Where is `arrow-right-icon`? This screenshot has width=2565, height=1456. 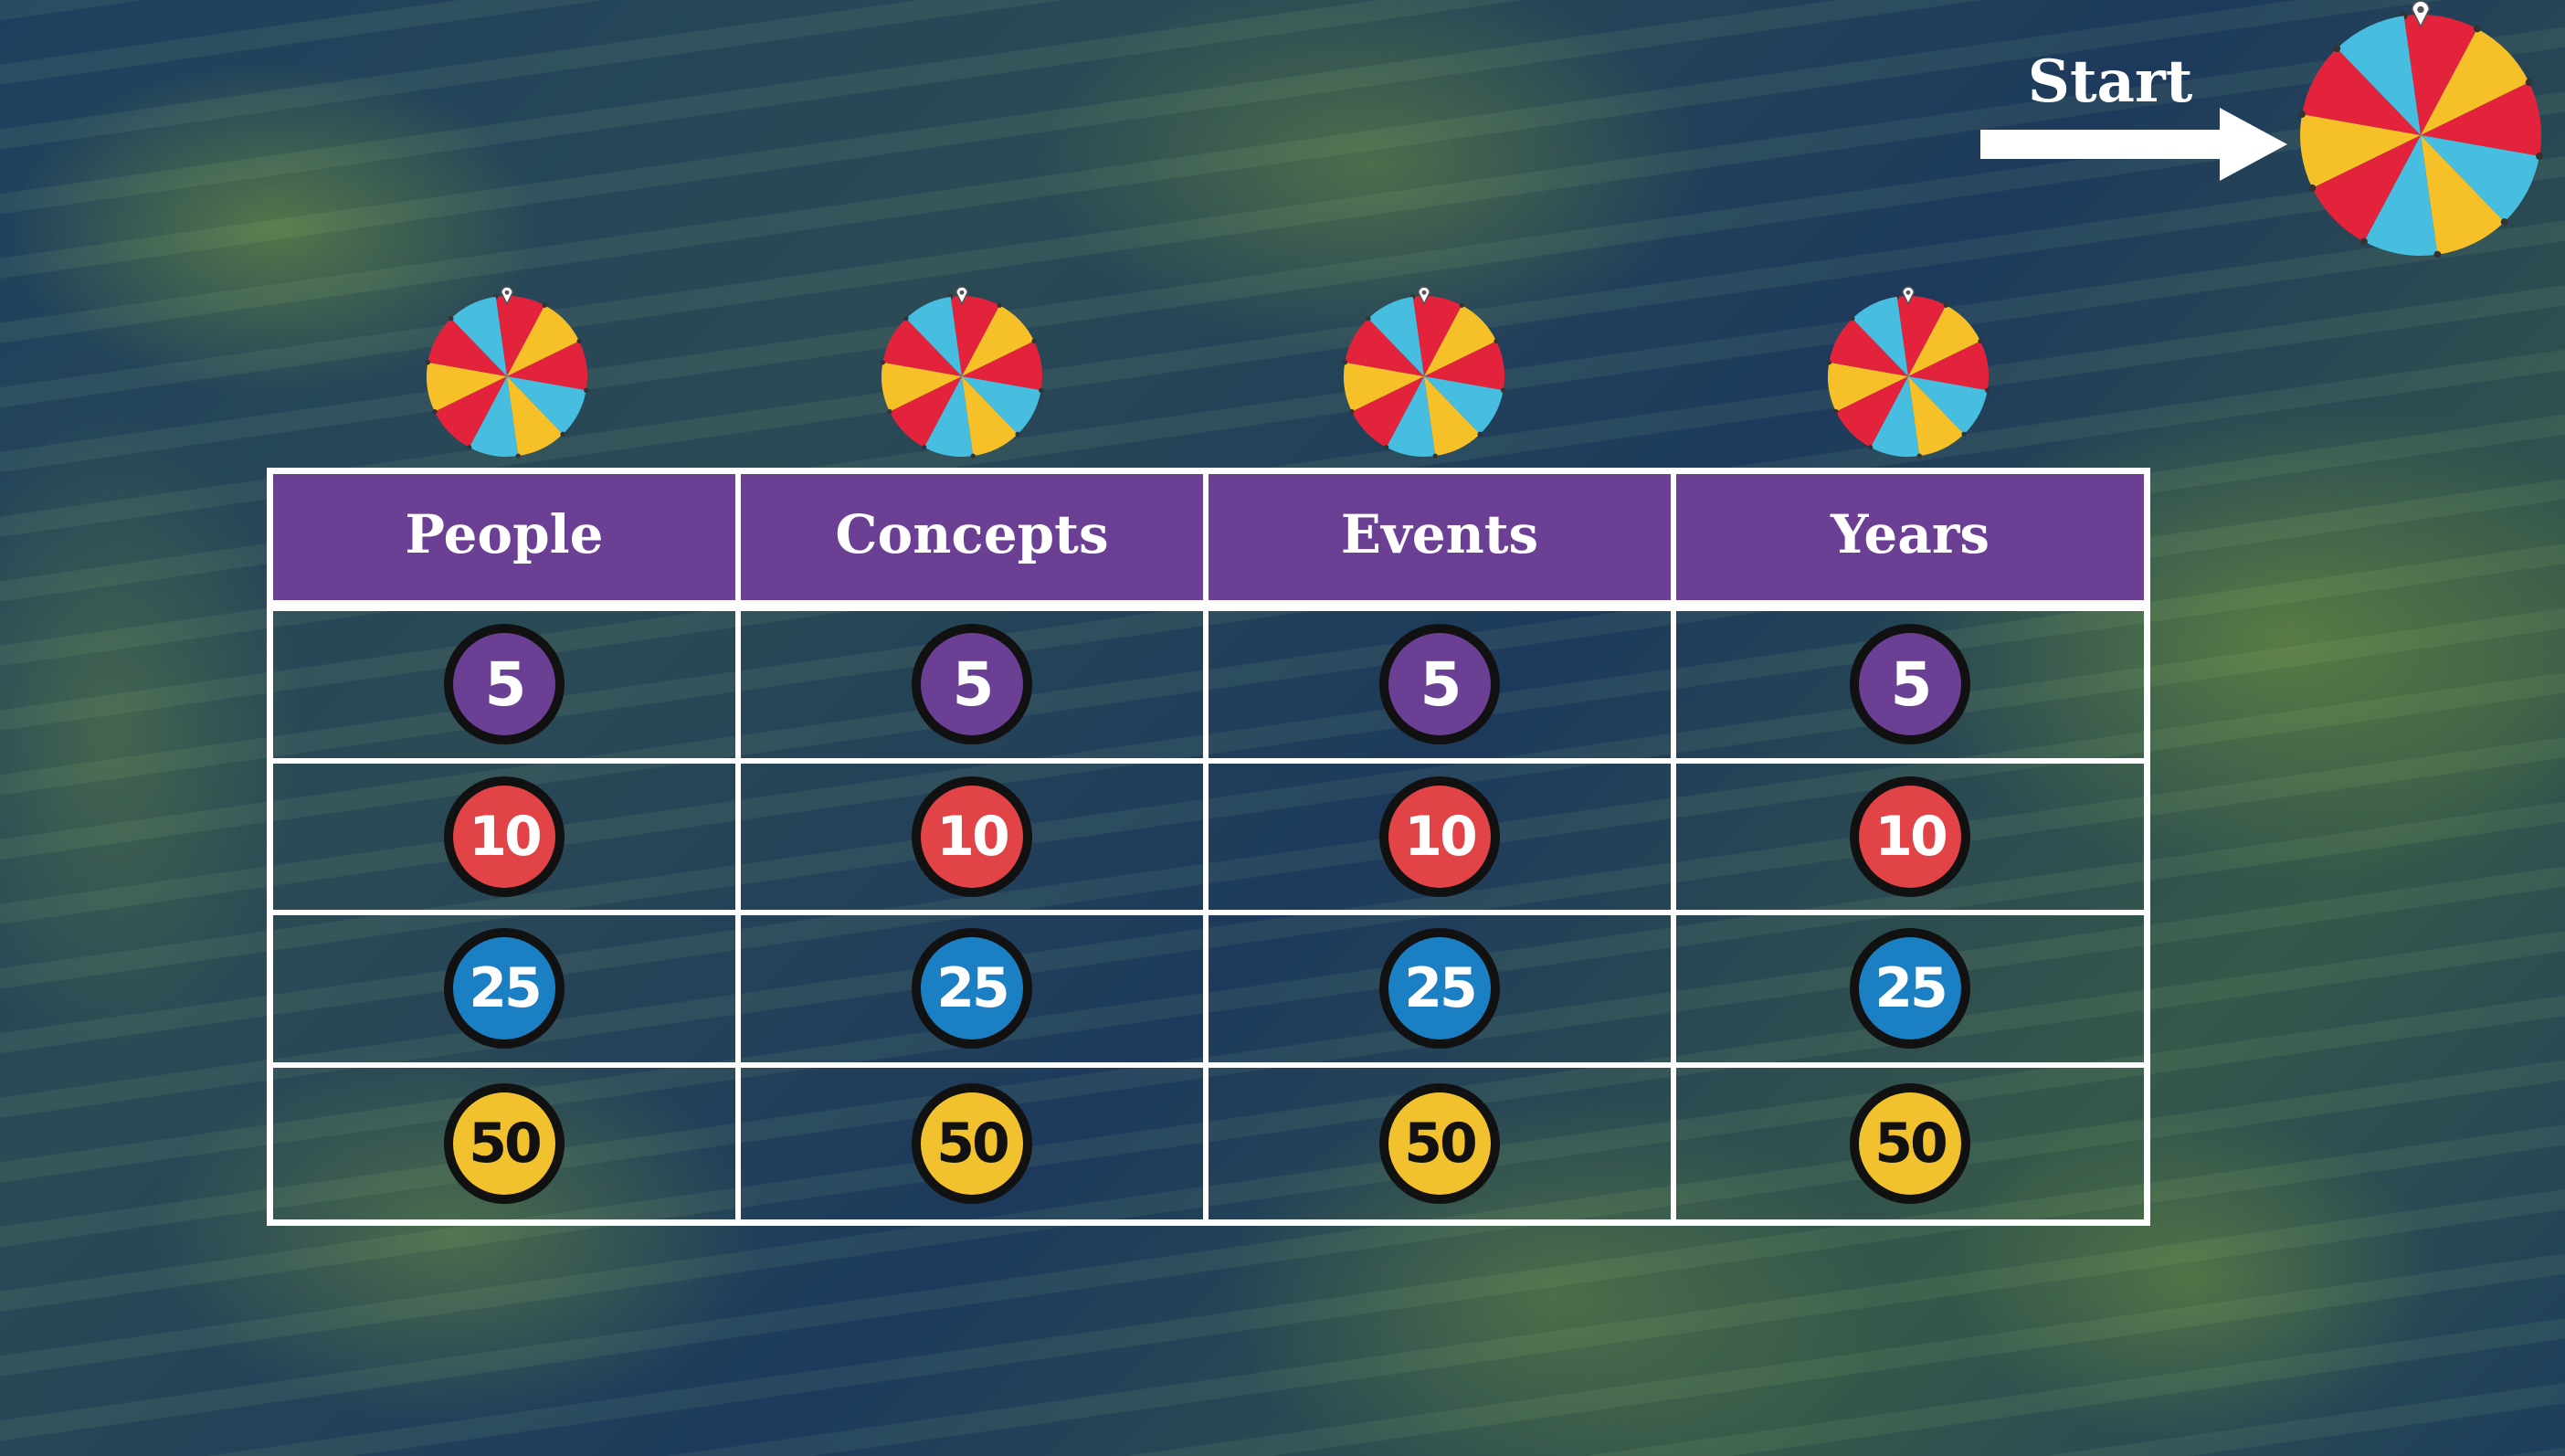 arrow-right-icon is located at coordinates (2133, 145).